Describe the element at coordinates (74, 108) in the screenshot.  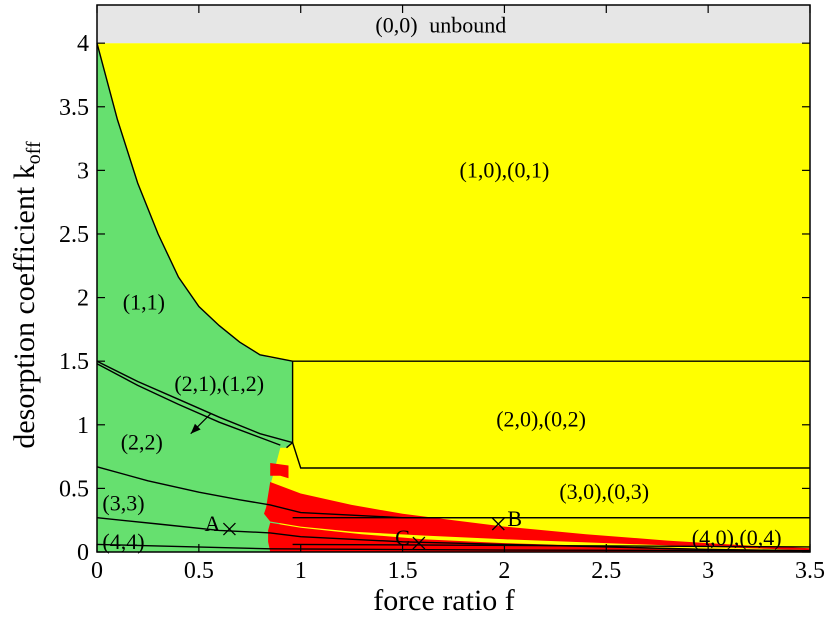
I see `y-tick-label: 3.5` at that location.